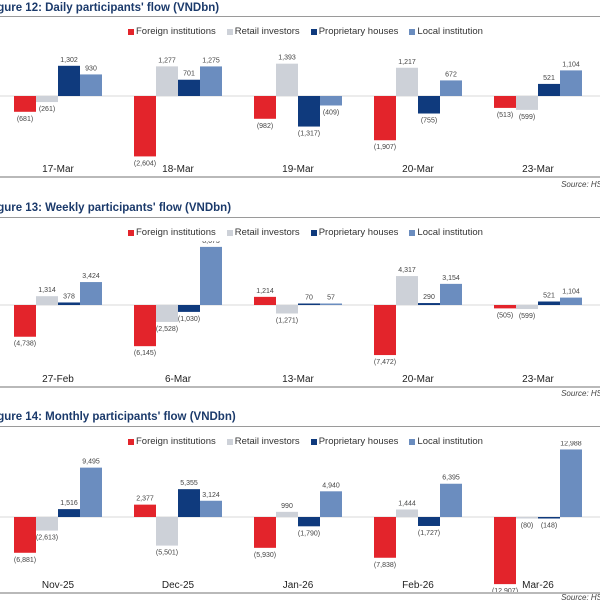 This screenshot has height=602, width=600. Describe the element at coordinates (58, 379) in the screenshot. I see `category-label-27-feb: 27-Feb` at that location.